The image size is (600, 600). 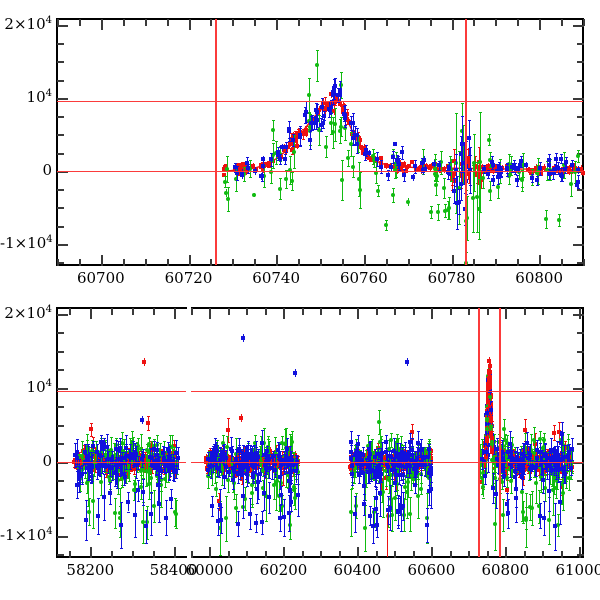 I want to click on bottom-point-green, so click(x=86, y=482).